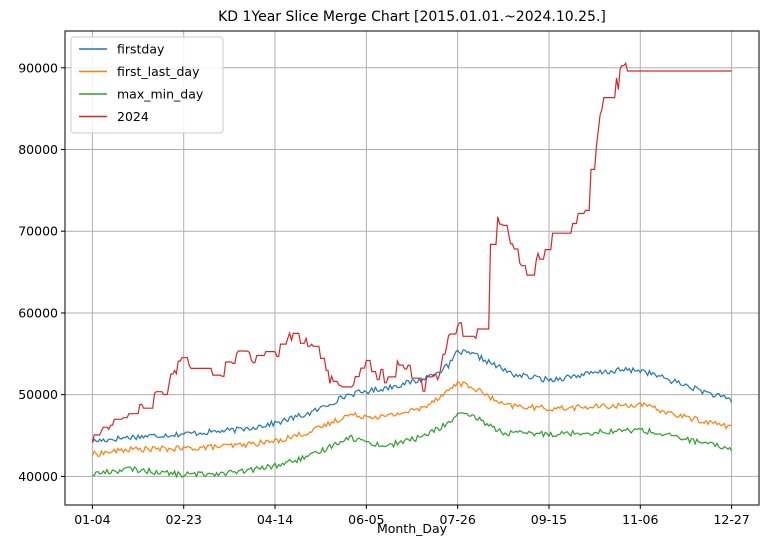 This screenshot has width=771, height=545. Describe the element at coordinates (160, 94) in the screenshot. I see `legend-label: max_min_day` at that location.